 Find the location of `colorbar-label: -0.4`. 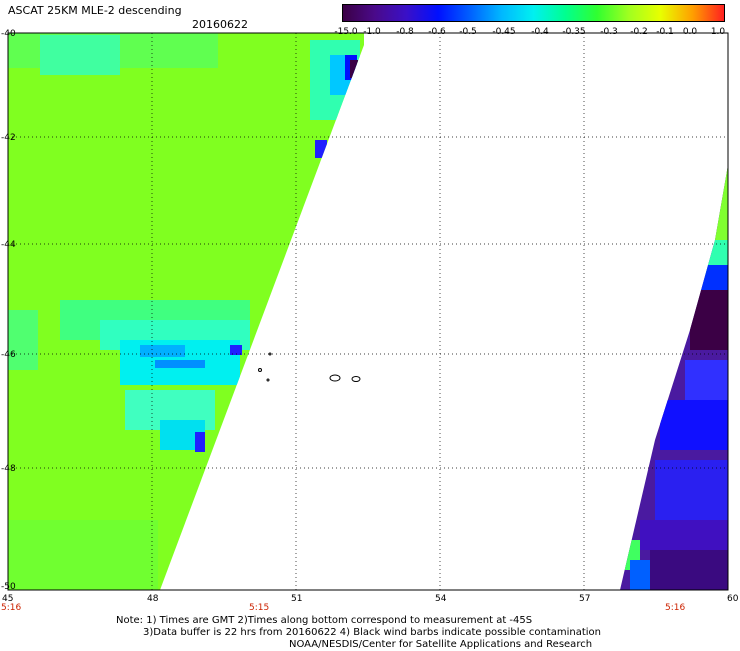

colorbar-label: -0.4 is located at coordinates (540, 32).